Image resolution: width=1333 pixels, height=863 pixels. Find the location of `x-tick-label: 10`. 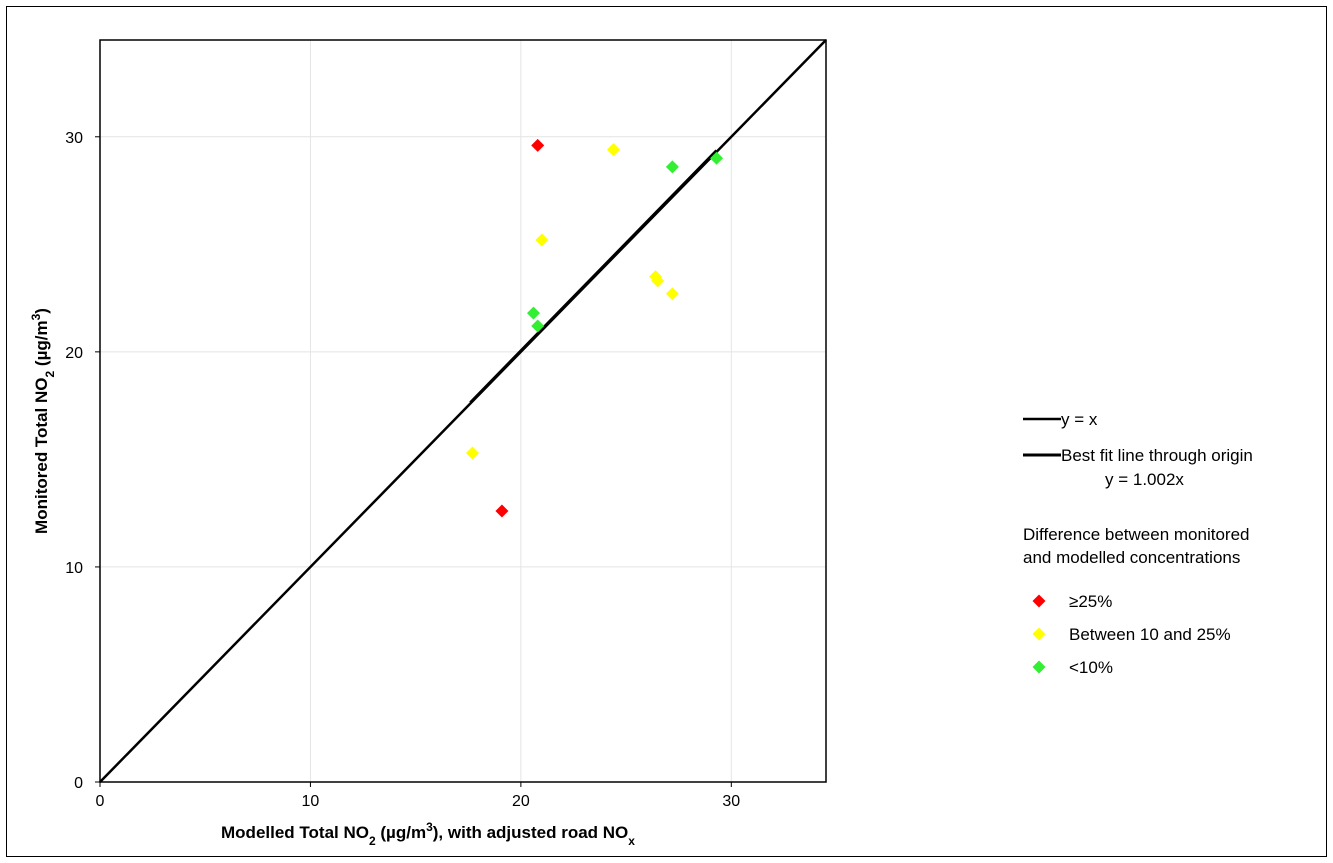

x-tick-label: 10 is located at coordinates (311, 801).